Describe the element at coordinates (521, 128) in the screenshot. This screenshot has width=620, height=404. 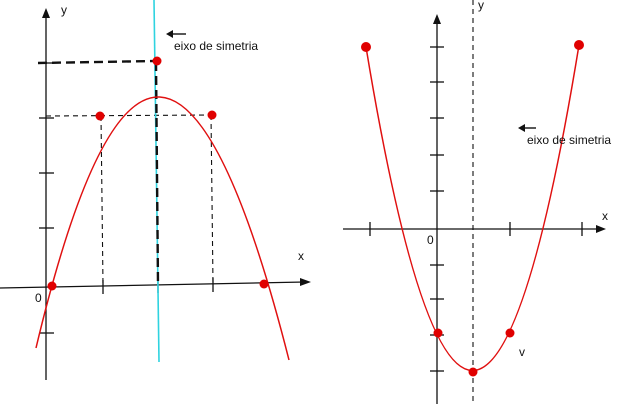
I see `right-symmetry-arrowhead` at that location.